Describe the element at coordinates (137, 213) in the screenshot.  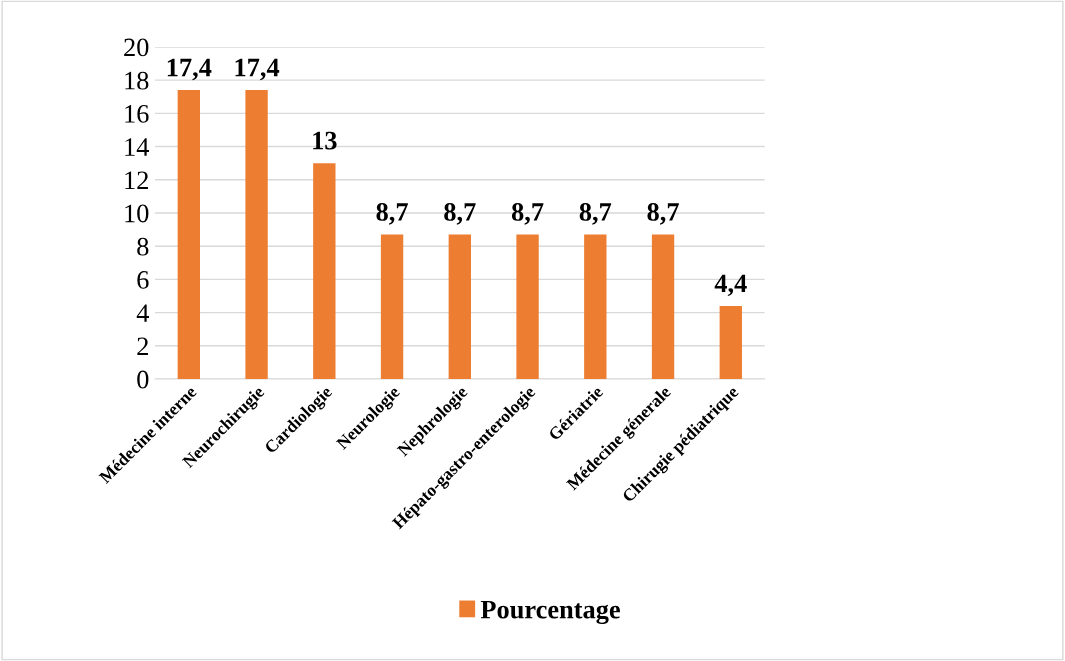
I see `y-tick-label: 10` at that location.